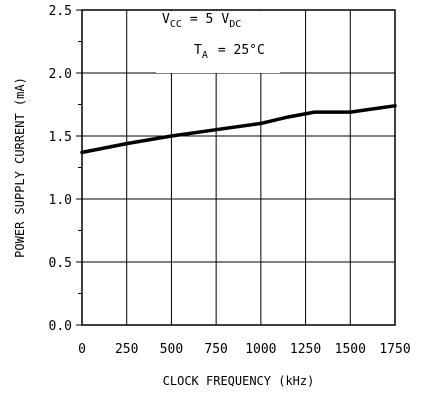  What do you see at coordinates (171, 349) in the screenshot?
I see `x-tick-label: 500` at bounding box center [171, 349].